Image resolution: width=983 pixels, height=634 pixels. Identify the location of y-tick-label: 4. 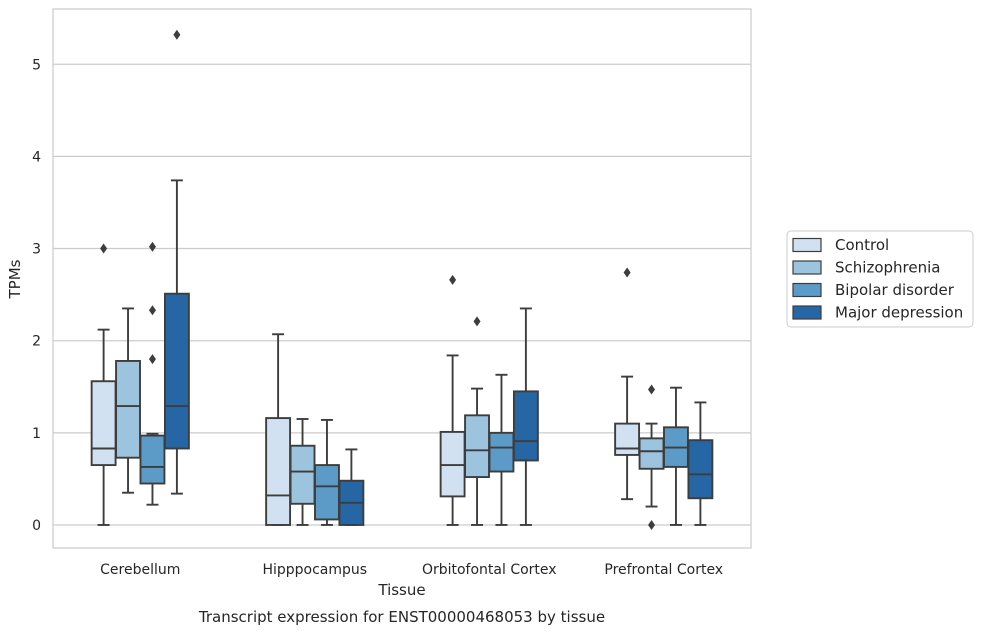
(36, 157).